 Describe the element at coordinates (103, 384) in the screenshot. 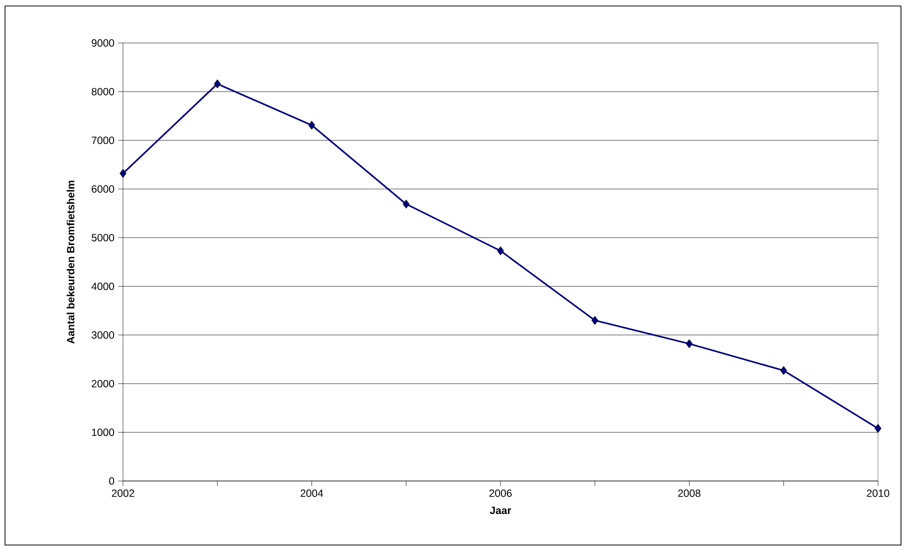

I see `y-tick-label: 2000` at that location.